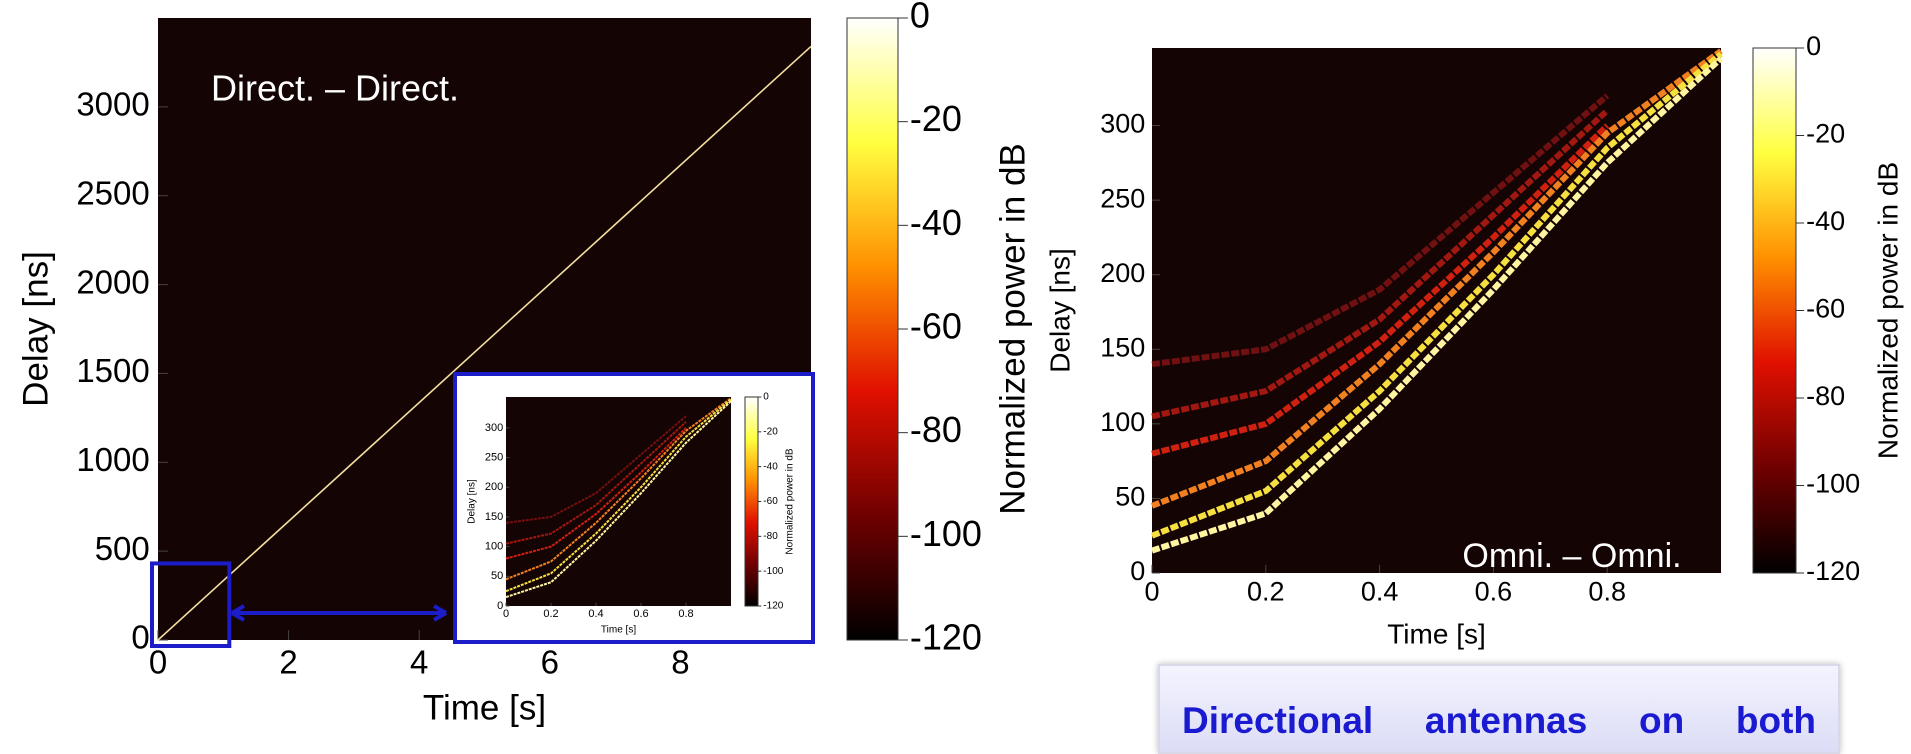 Image resolution: width=1911 pixels, height=754 pixels. What do you see at coordinates (122, 548) in the screenshot?
I see `y-tick-label: 500` at bounding box center [122, 548].